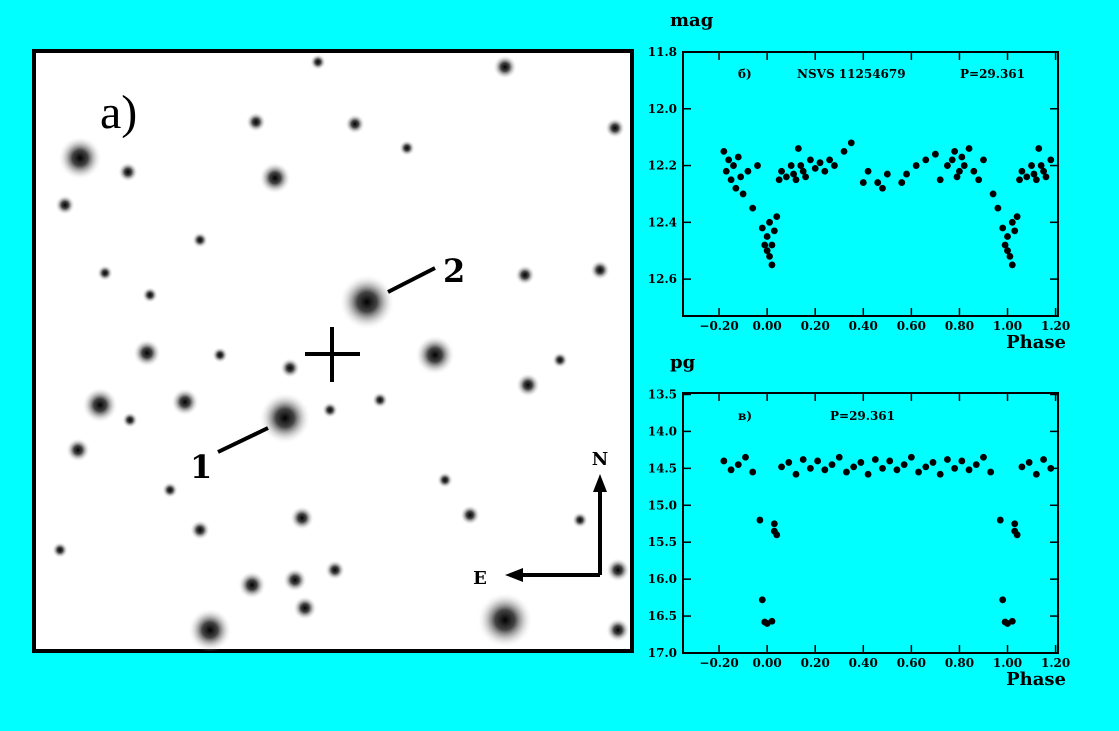 The image size is (1119, 731). Describe the element at coordinates (662, 616) in the screenshot. I see `y-tick-label: 16.5` at that location.